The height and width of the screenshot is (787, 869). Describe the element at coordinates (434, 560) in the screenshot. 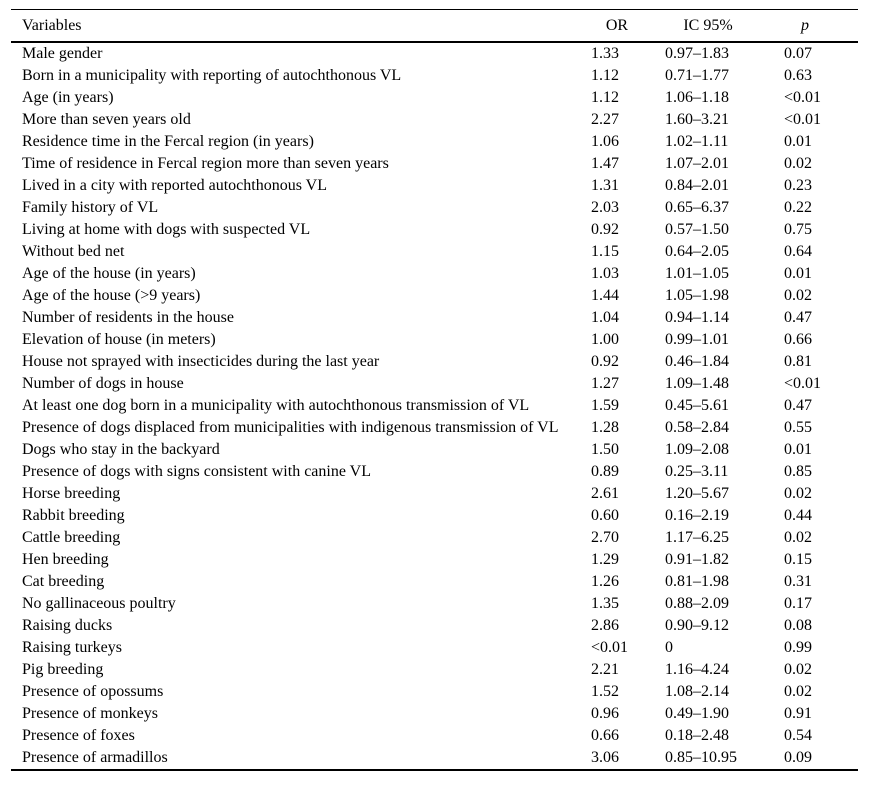

I see `table-row: Hen breeding 1.29 0.91–1.82 0.15` at that location.